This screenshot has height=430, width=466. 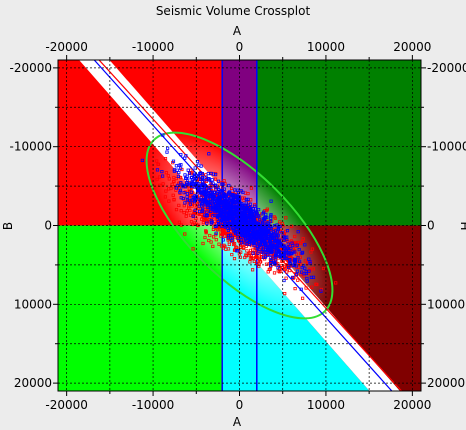 I want to click on x-tick-label-top: 0, so click(x=240, y=47).